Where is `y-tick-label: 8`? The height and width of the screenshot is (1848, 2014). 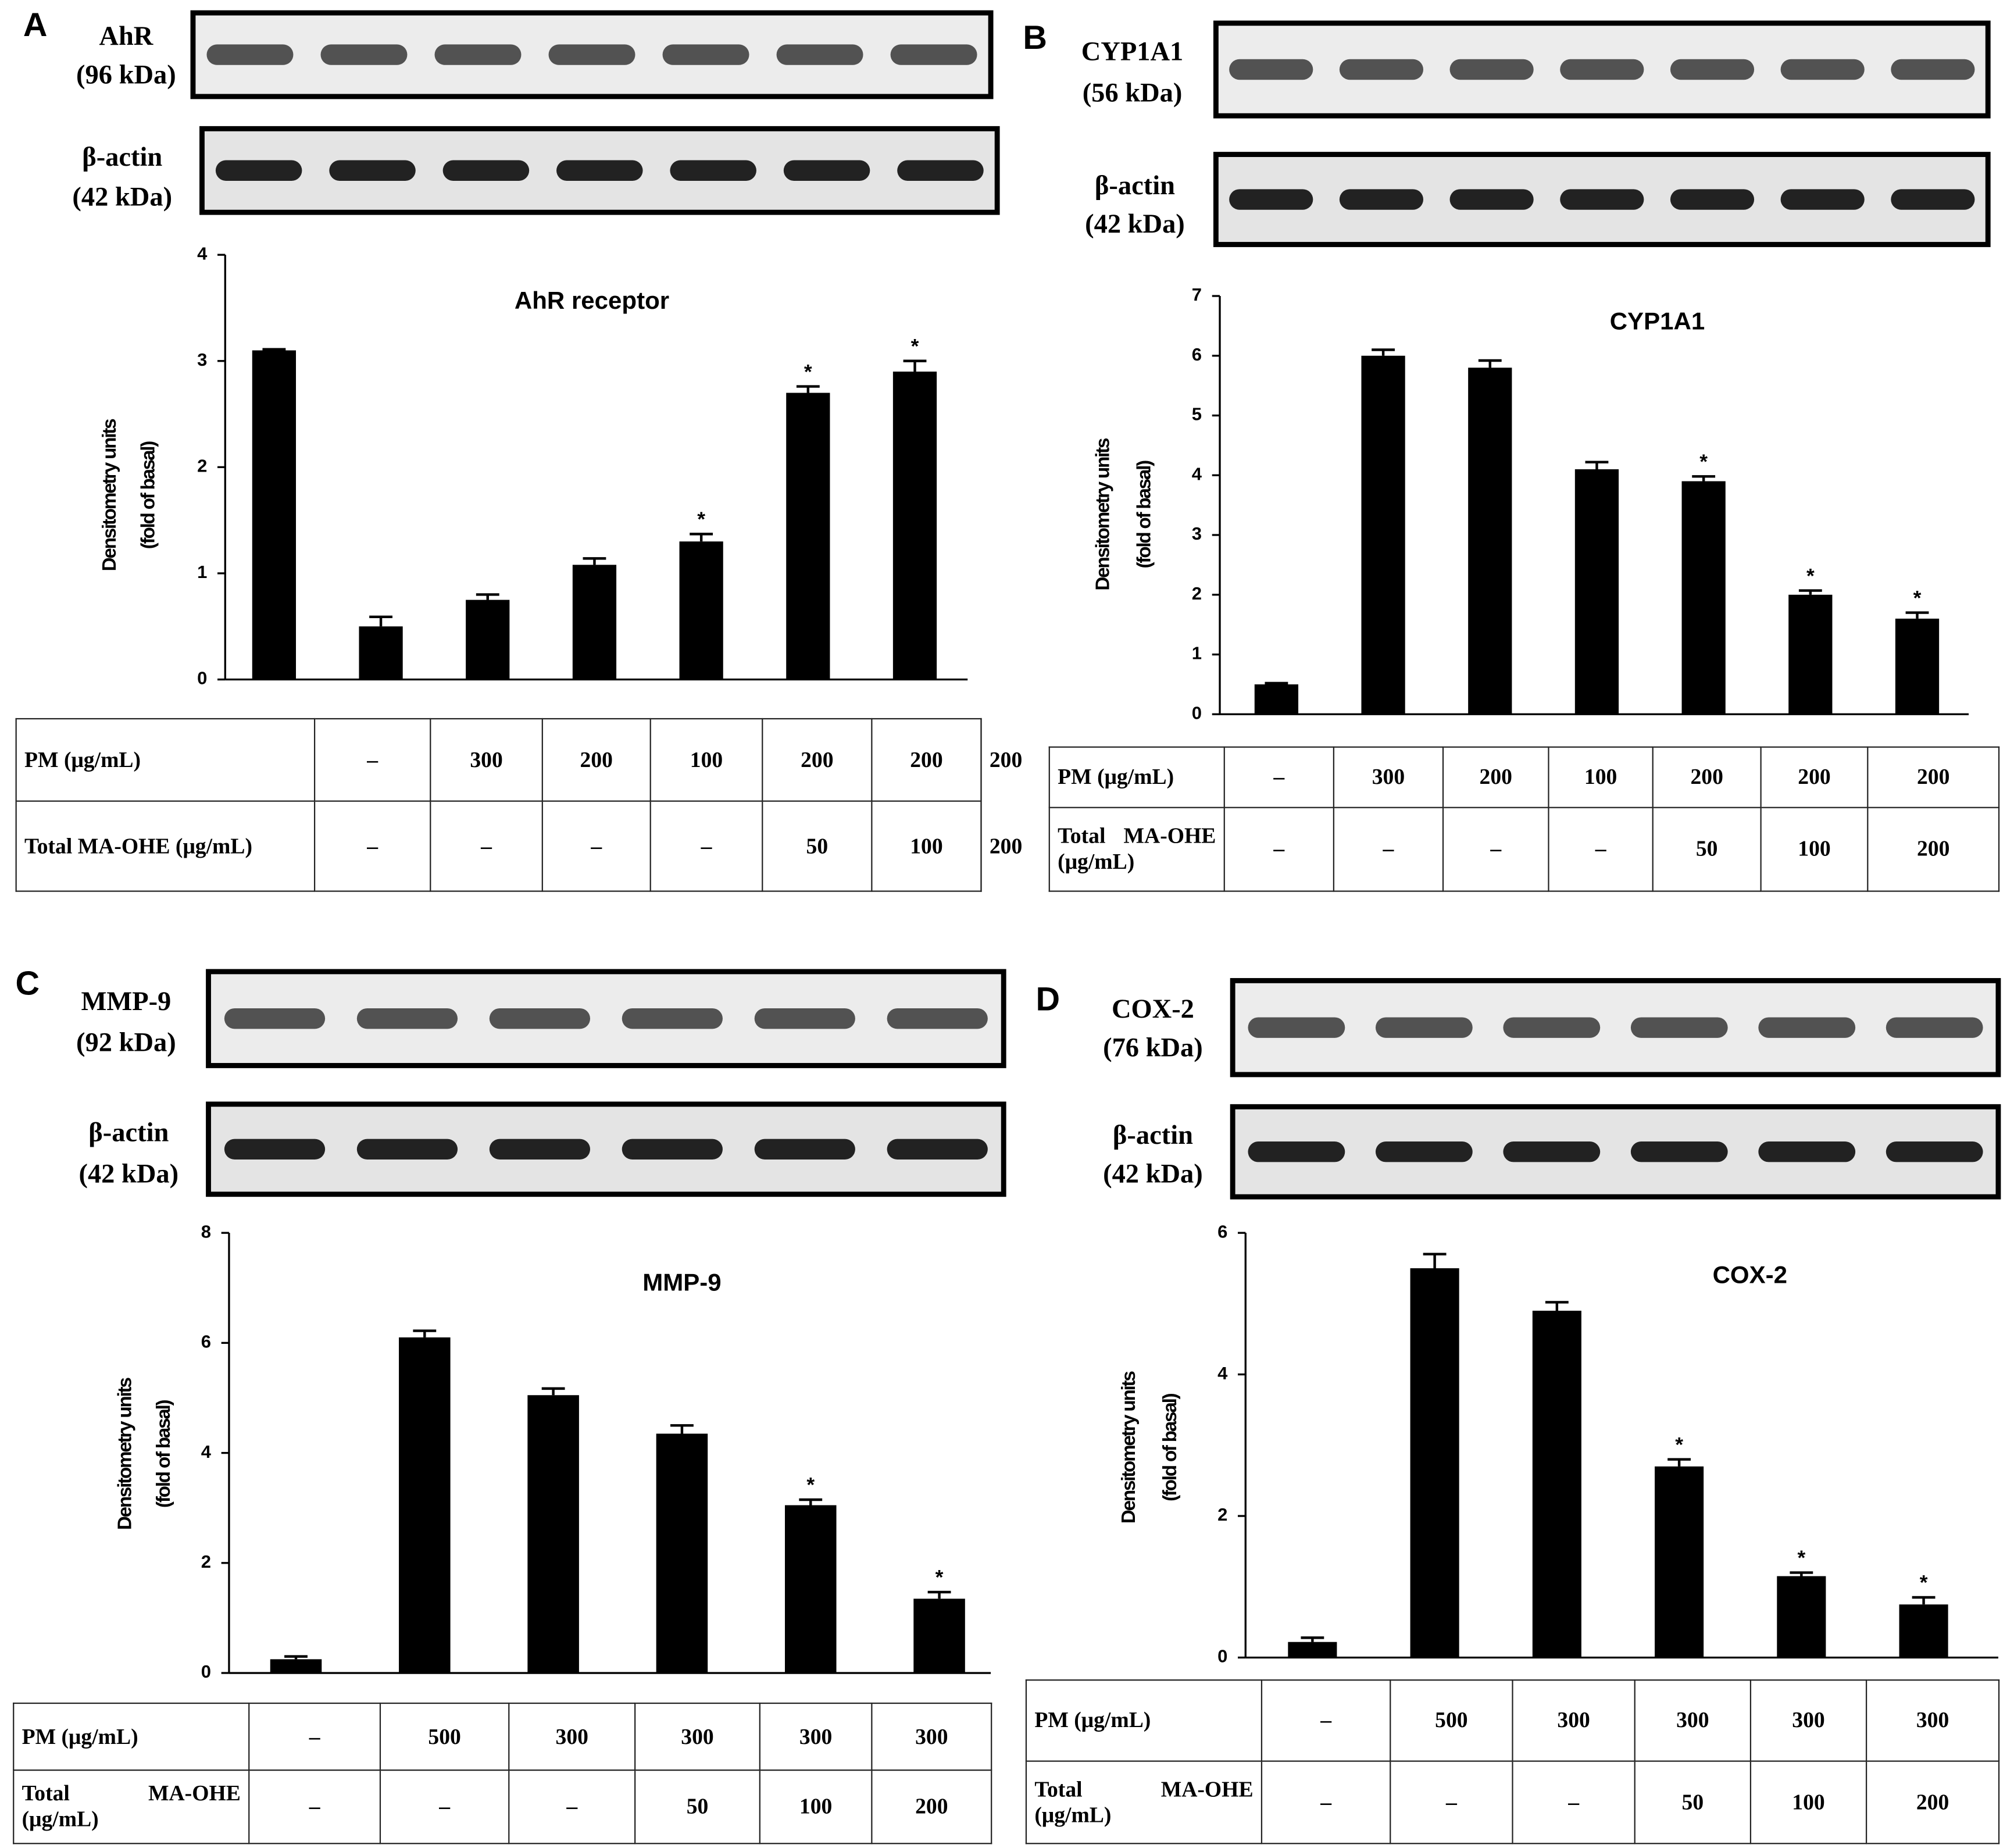 y-tick-label: 8 is located at coordinates (206, 1231).